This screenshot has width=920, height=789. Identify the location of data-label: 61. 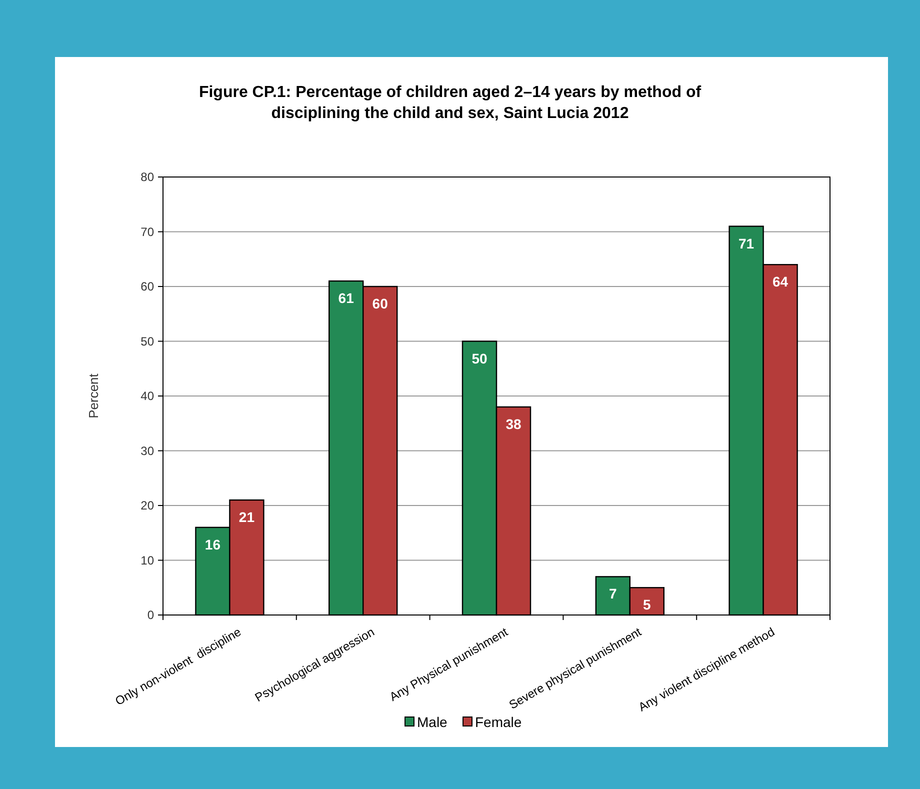
(346, 298).